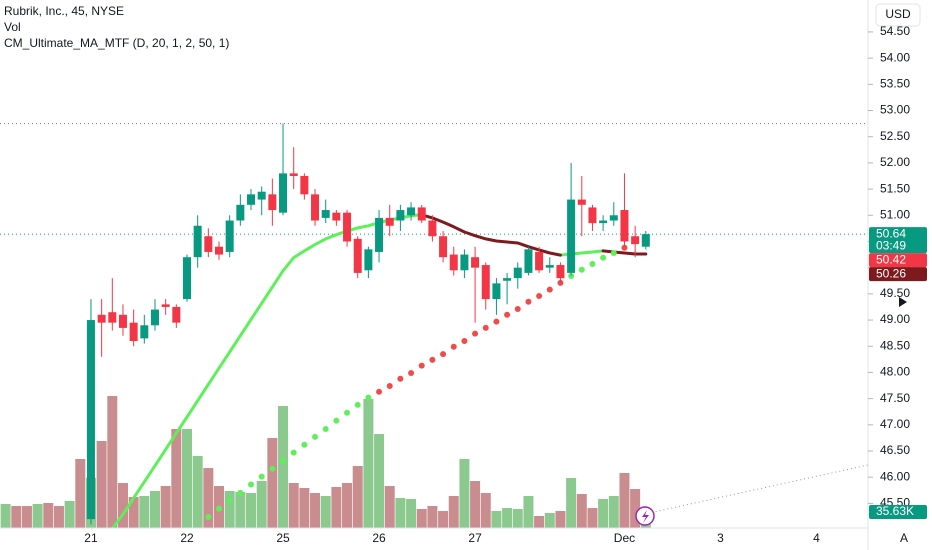  What do you see at coordinates (475, 538) in the screenshot?
I see `x-tick-label: 27` at bounding box center [475, 538].